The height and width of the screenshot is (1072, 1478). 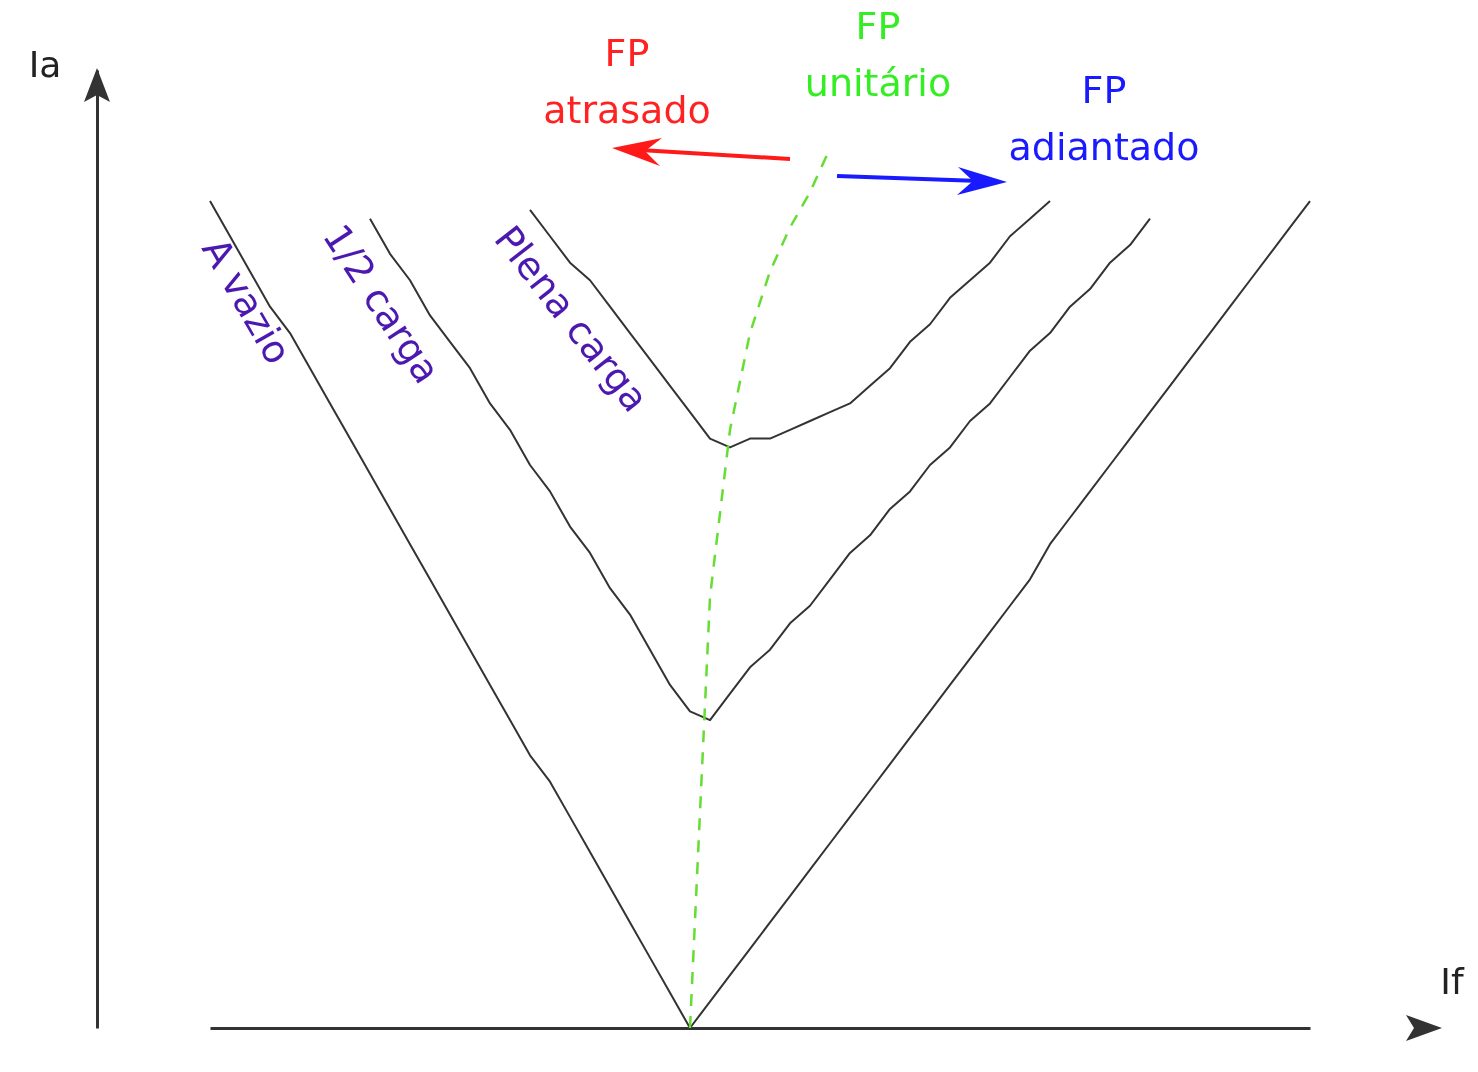 What do you see at coordinates (627, 81) in the screenshot?
I see `text: FP atrasado` at bounding box center [627, 81].